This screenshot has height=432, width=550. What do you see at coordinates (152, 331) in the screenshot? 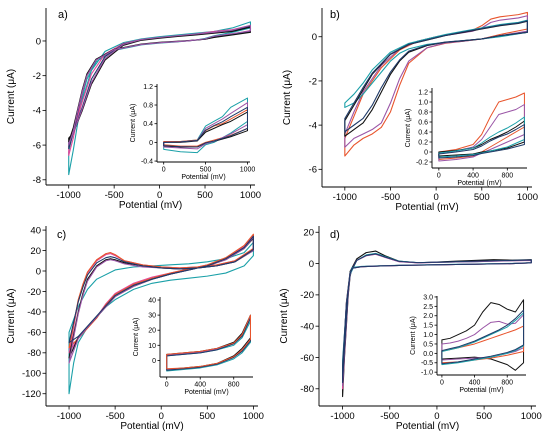
I see `inset-y-tick-label: 20` at bounding box center [152, 331].